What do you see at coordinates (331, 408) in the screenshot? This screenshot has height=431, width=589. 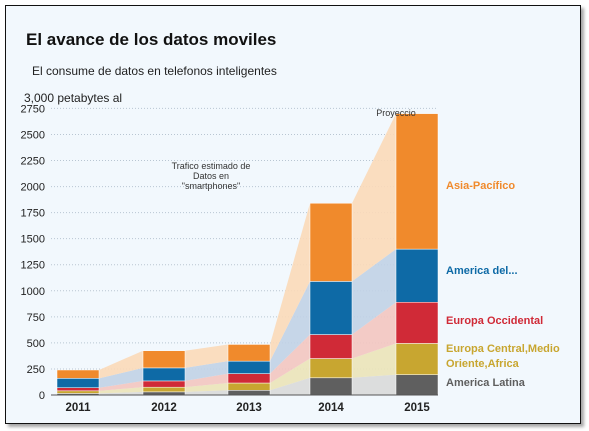 I see `x-tick-label: 2014` at bounding box center [331, 408].